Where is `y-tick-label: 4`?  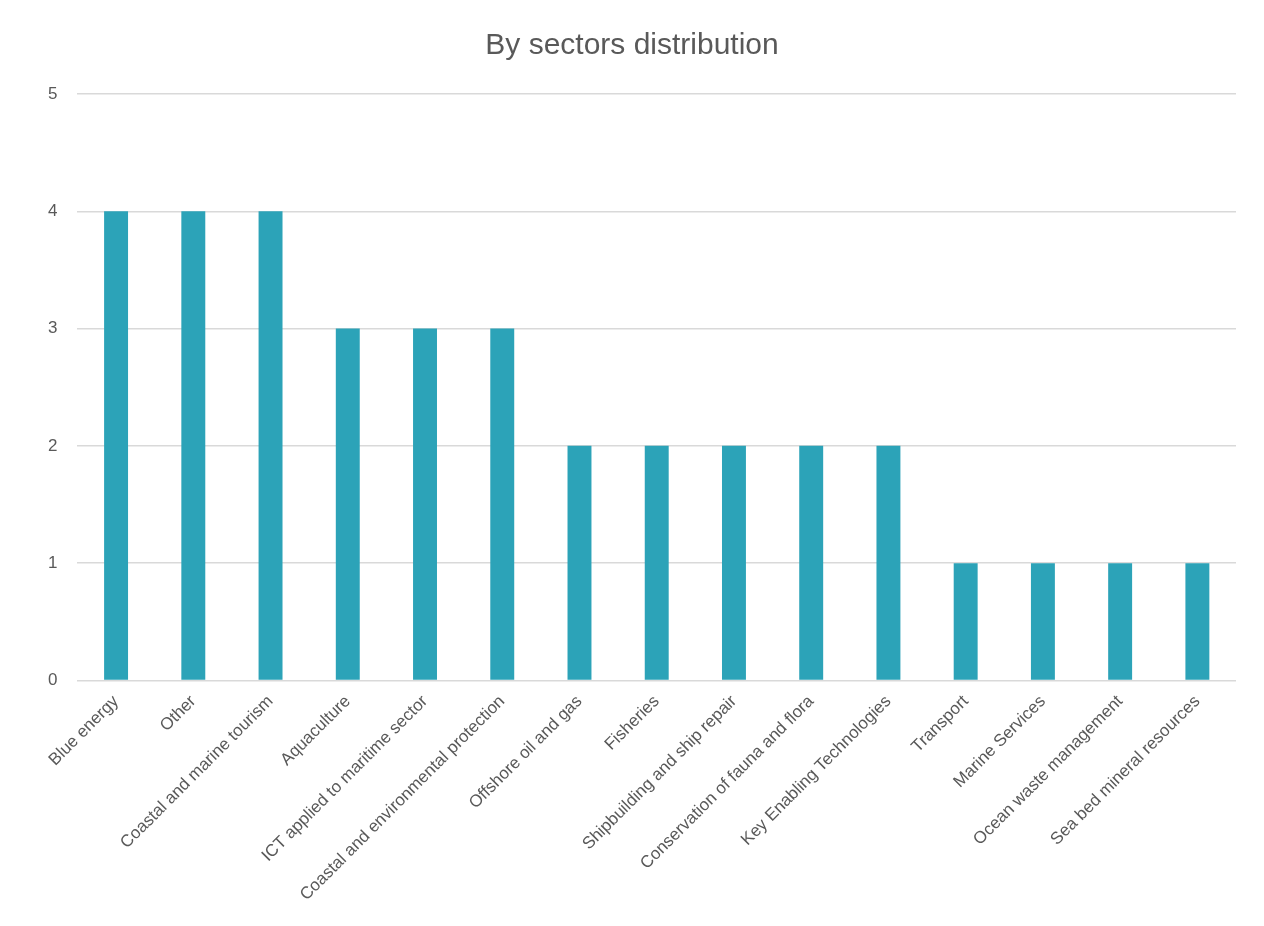 y-tick-label: 4 is located at coordinates (52, 210).